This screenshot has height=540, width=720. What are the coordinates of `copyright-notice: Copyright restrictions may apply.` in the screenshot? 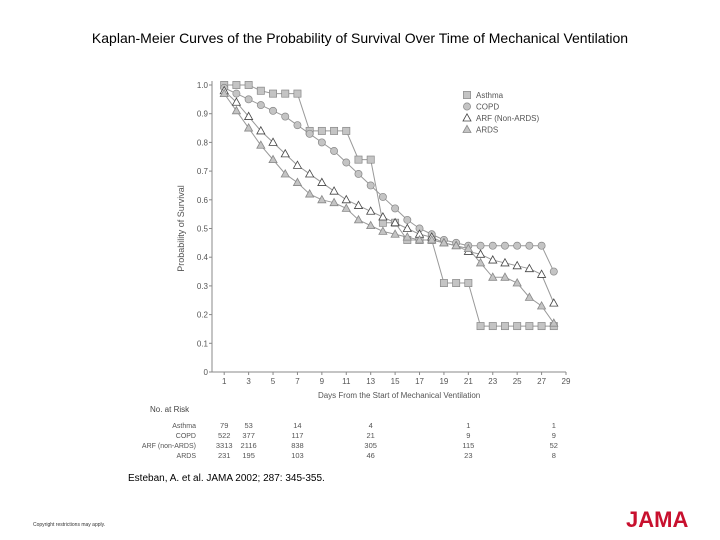 It's located at (69, 525).